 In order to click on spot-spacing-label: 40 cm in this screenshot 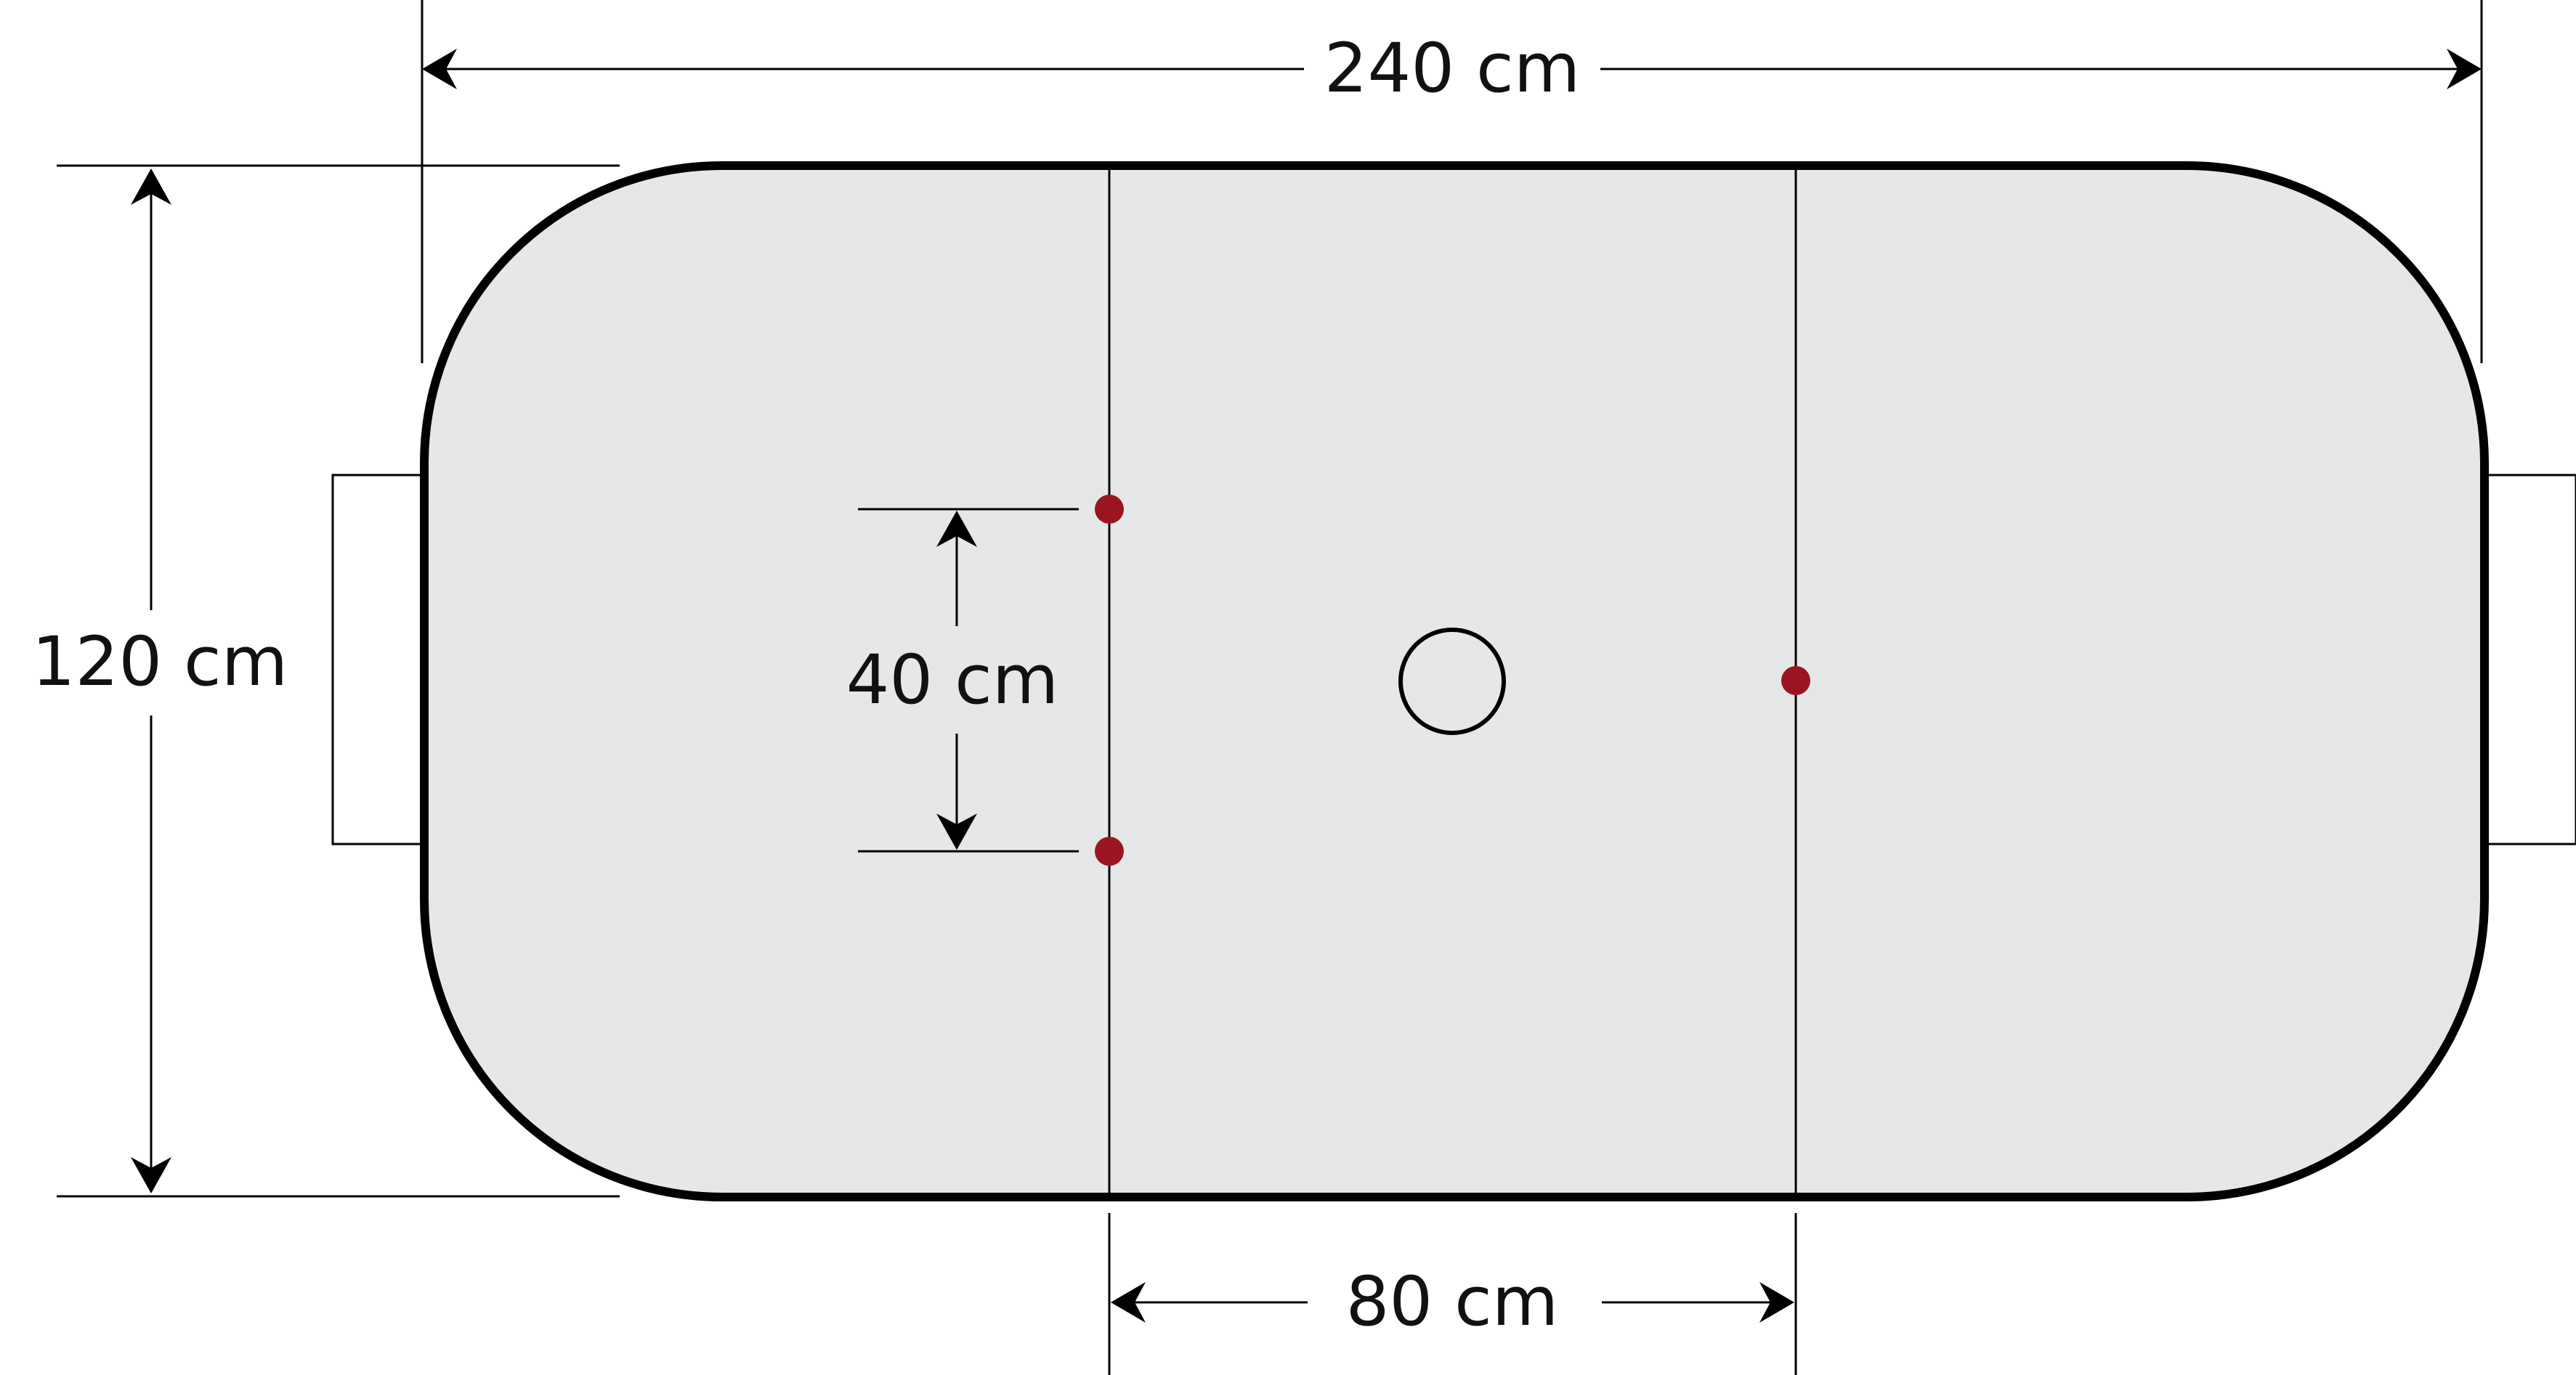, I will do `click(952, 680)`.